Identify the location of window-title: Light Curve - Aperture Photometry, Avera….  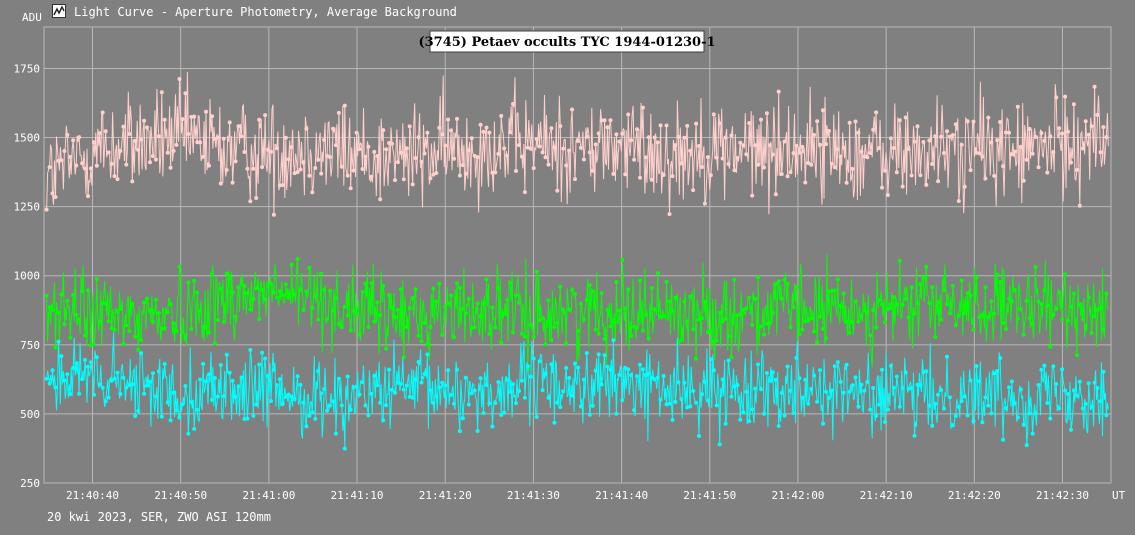
(265, 12).